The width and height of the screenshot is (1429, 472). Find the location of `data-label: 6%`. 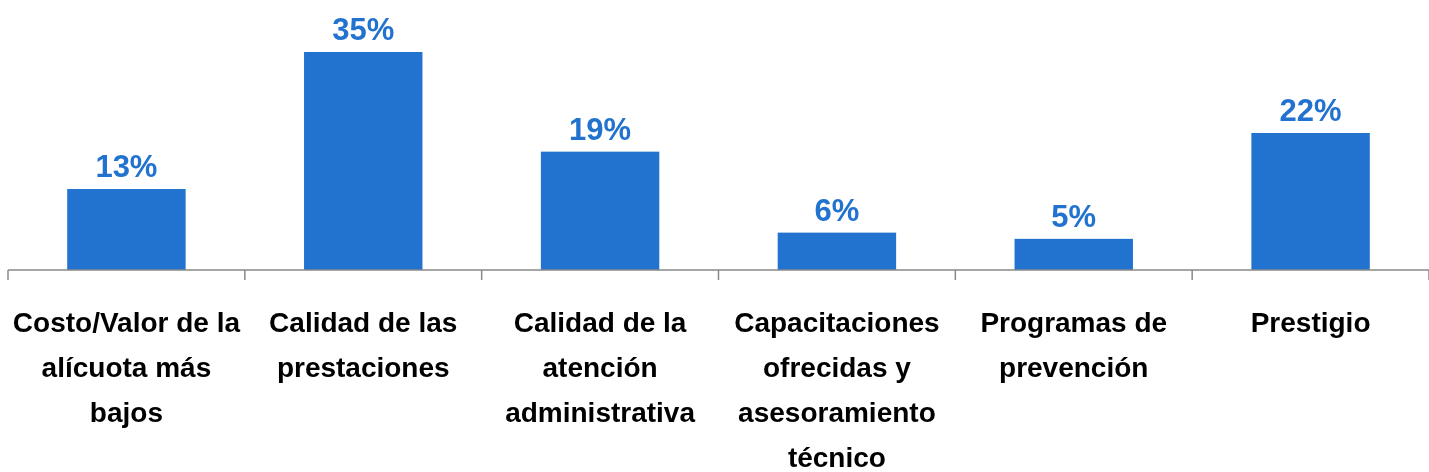

data-label: 6% is located at coordinates (837, 210).